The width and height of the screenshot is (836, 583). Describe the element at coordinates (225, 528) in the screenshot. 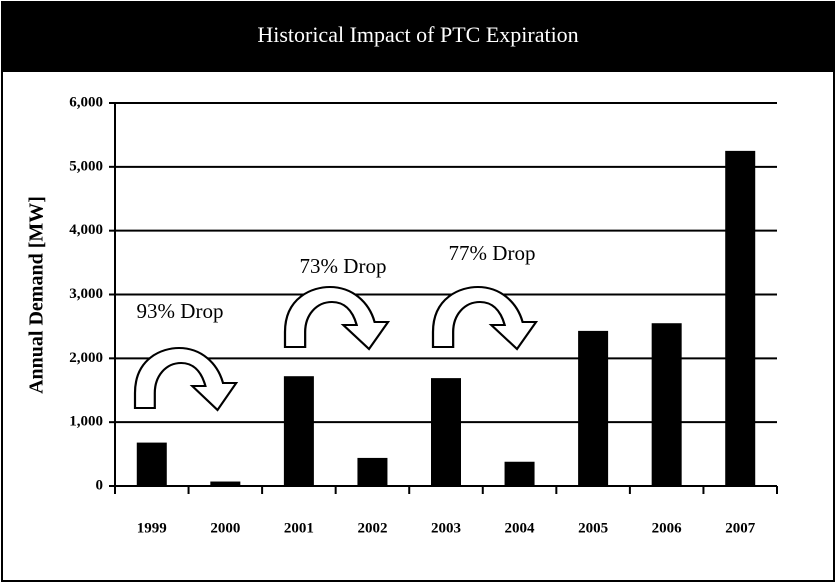

I see `x-tick-label: 2000` at that location.